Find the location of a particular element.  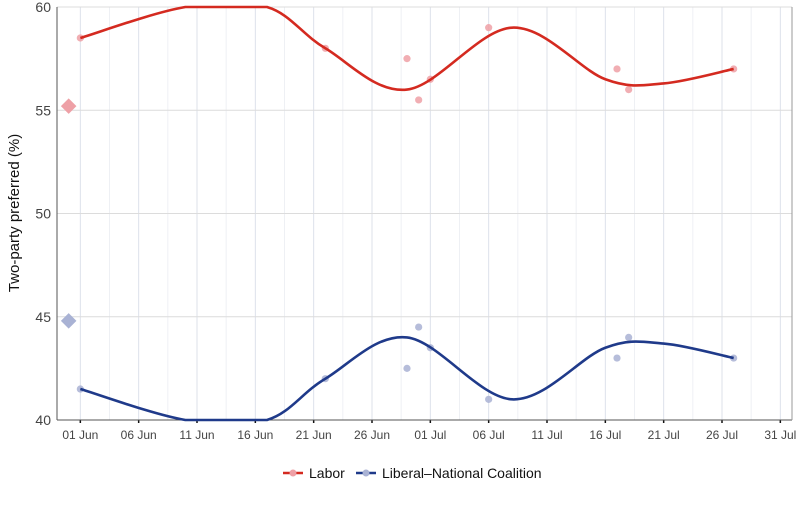

x-tick-label: 06 Jul is located at coordinates (489, 435).